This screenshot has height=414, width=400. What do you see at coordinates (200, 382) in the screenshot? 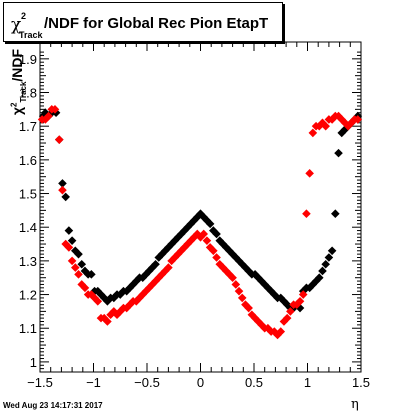
I see `x-tick-label: 0` at bounding box center [200, 382].